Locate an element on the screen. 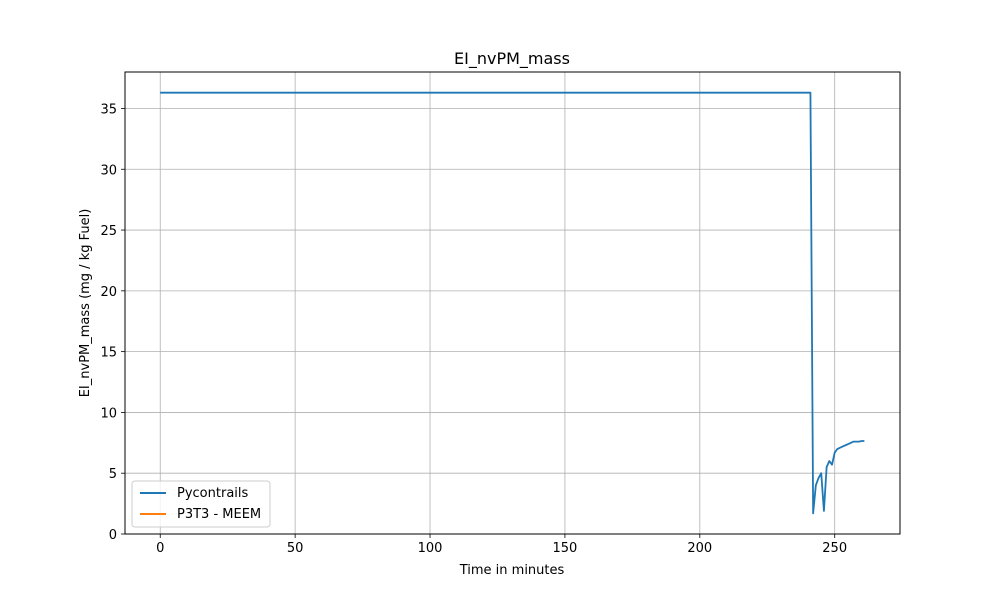 Image resolution: width=1000 pixels, height=600 pixels. y-tick-label: 5 is located at coordinates (113, 474).